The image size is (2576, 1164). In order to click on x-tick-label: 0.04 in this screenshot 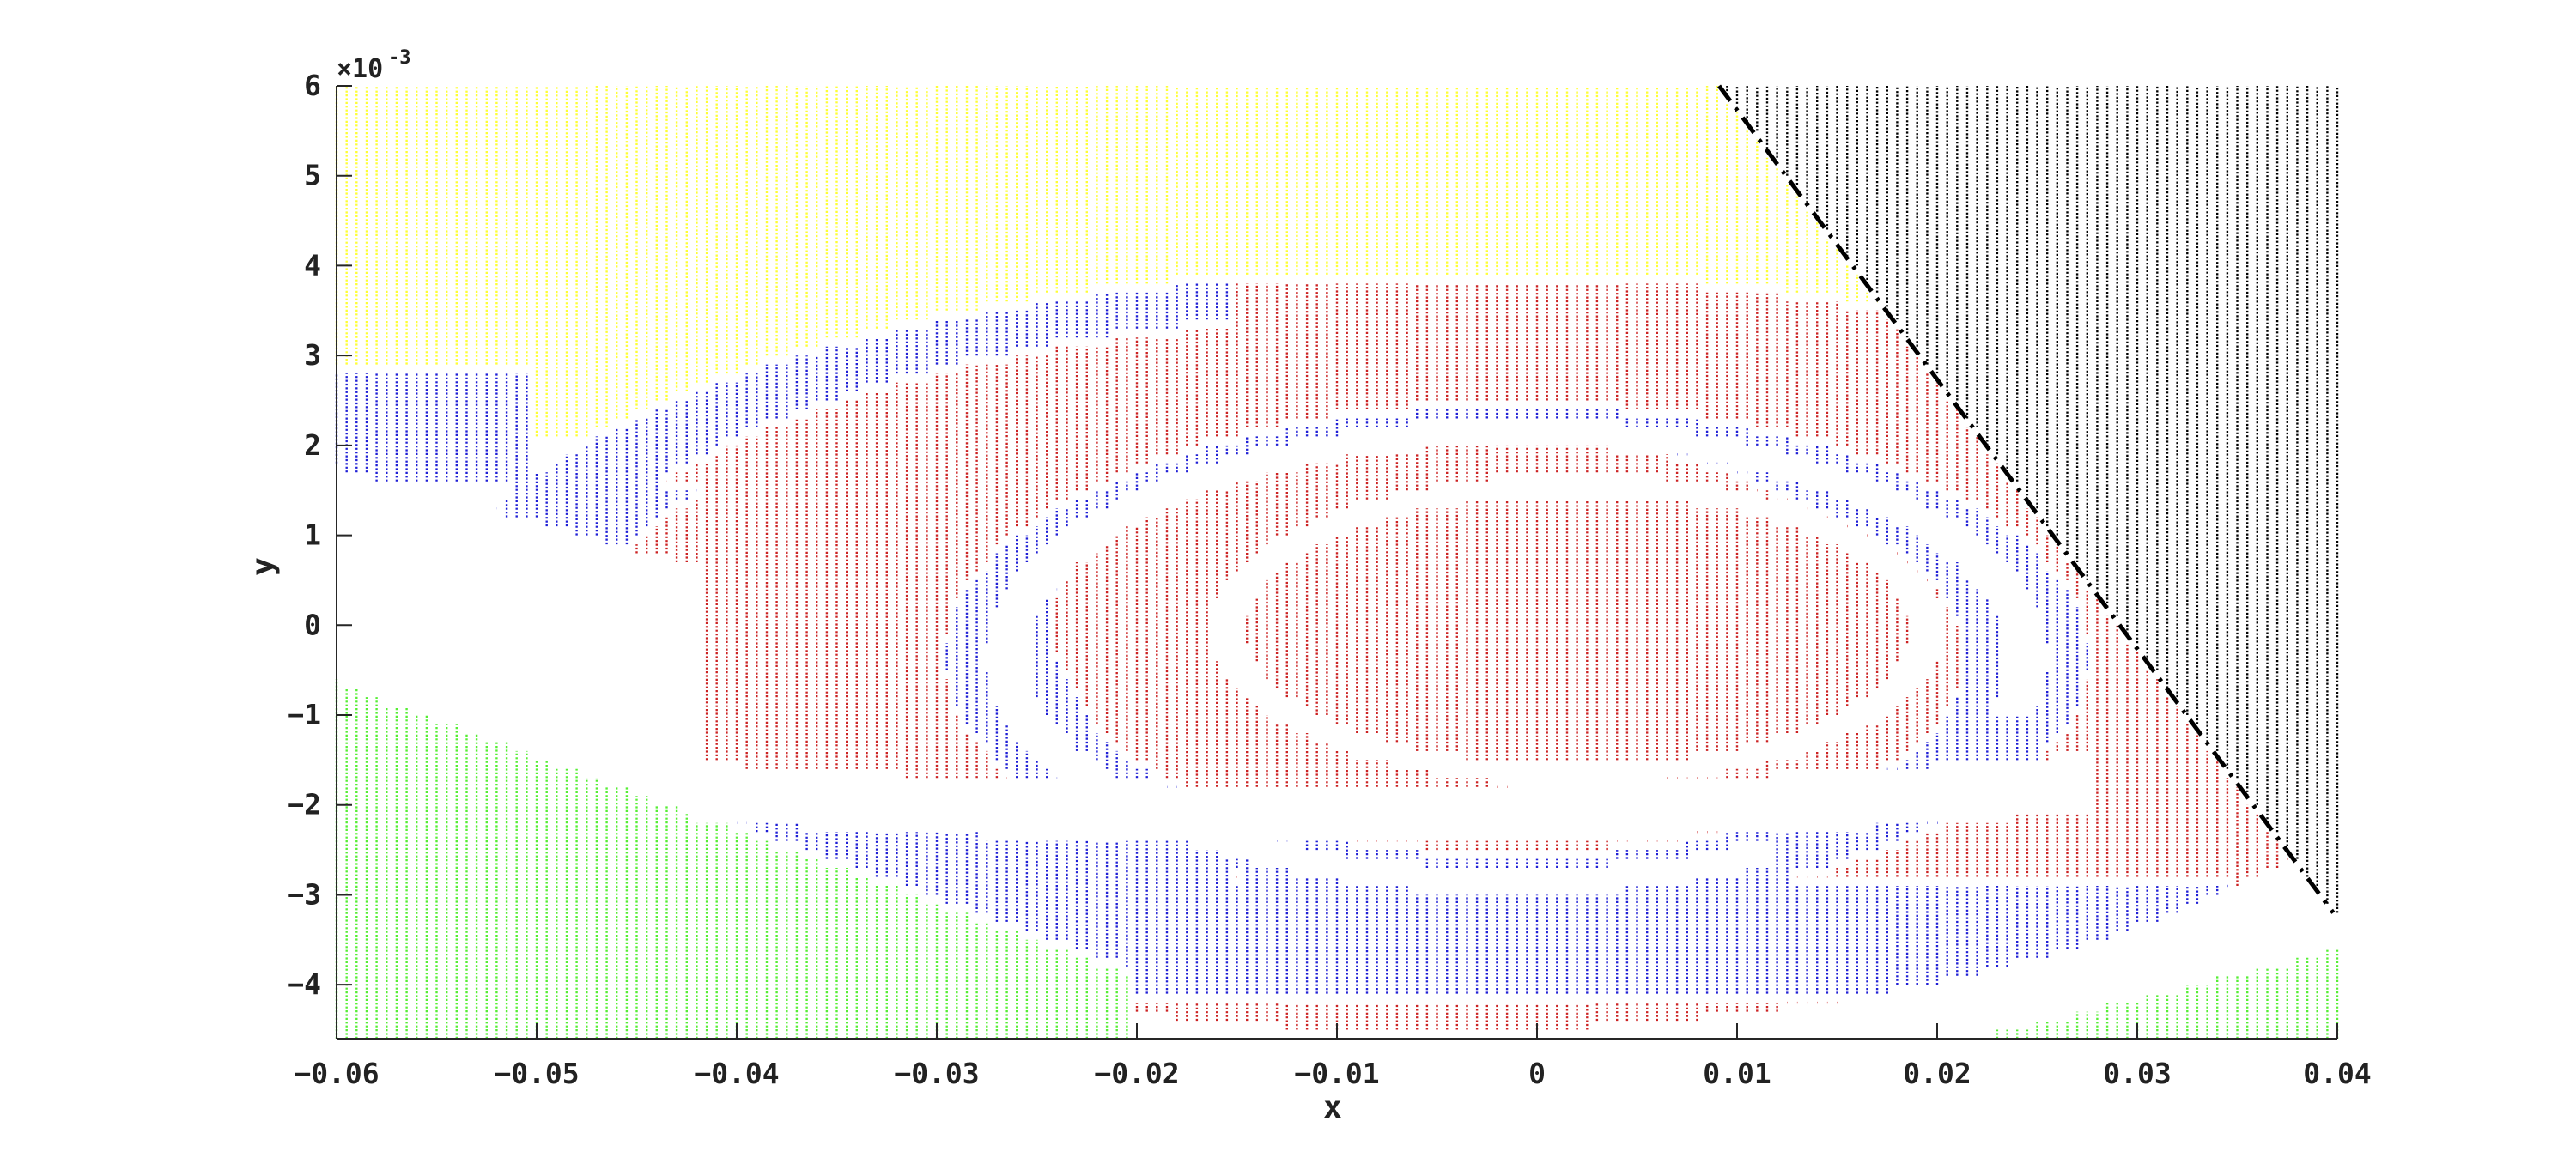, I will do `click(2337, 1074)`.